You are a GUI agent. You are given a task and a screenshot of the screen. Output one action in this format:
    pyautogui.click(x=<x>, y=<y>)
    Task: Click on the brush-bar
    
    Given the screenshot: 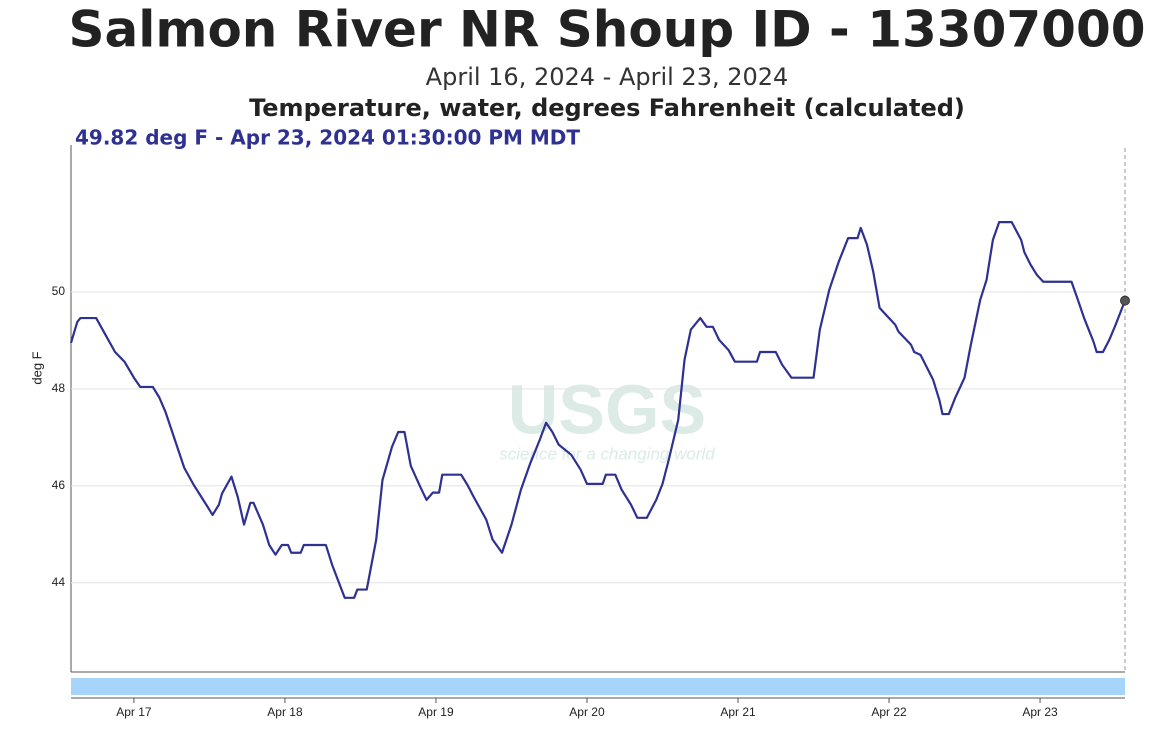 What is the action you would take?
    pyautogui.click(x=598, y=686)
    